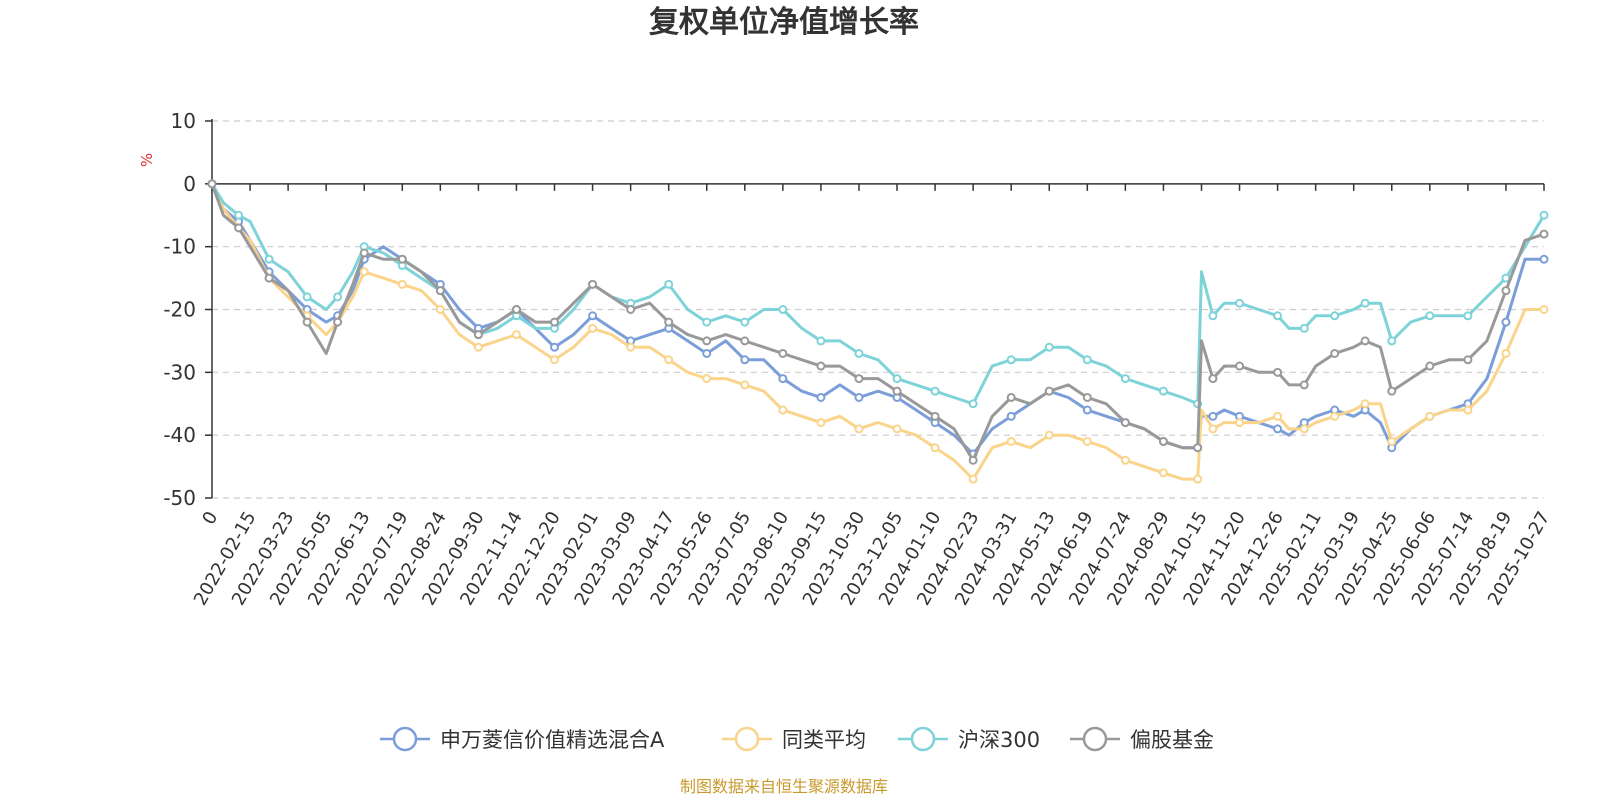  I want to click on y-tick-label: -10, so click(179, 247).